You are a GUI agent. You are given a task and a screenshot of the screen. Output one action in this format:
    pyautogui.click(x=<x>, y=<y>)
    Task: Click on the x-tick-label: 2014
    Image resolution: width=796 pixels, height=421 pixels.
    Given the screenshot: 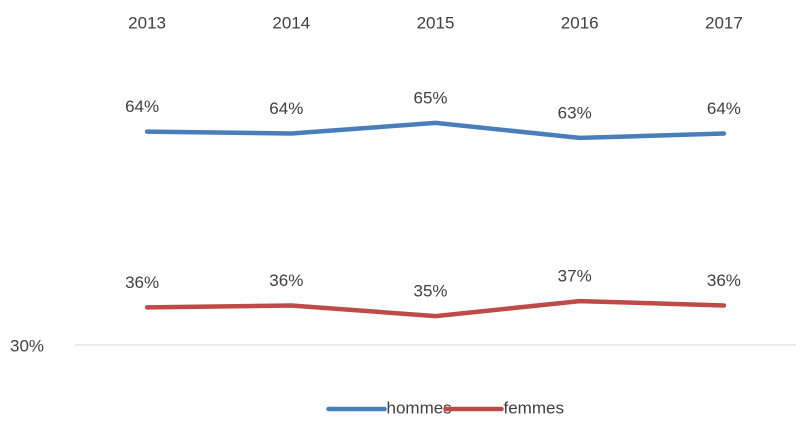 What is the action you would take?
    pyautogui.click(x=291, y=22)
    